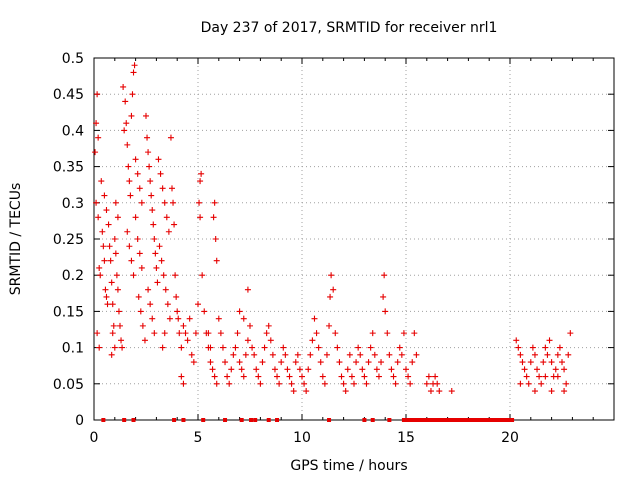  I want to click on y-tick-label: 0.45, so click(68, 95).